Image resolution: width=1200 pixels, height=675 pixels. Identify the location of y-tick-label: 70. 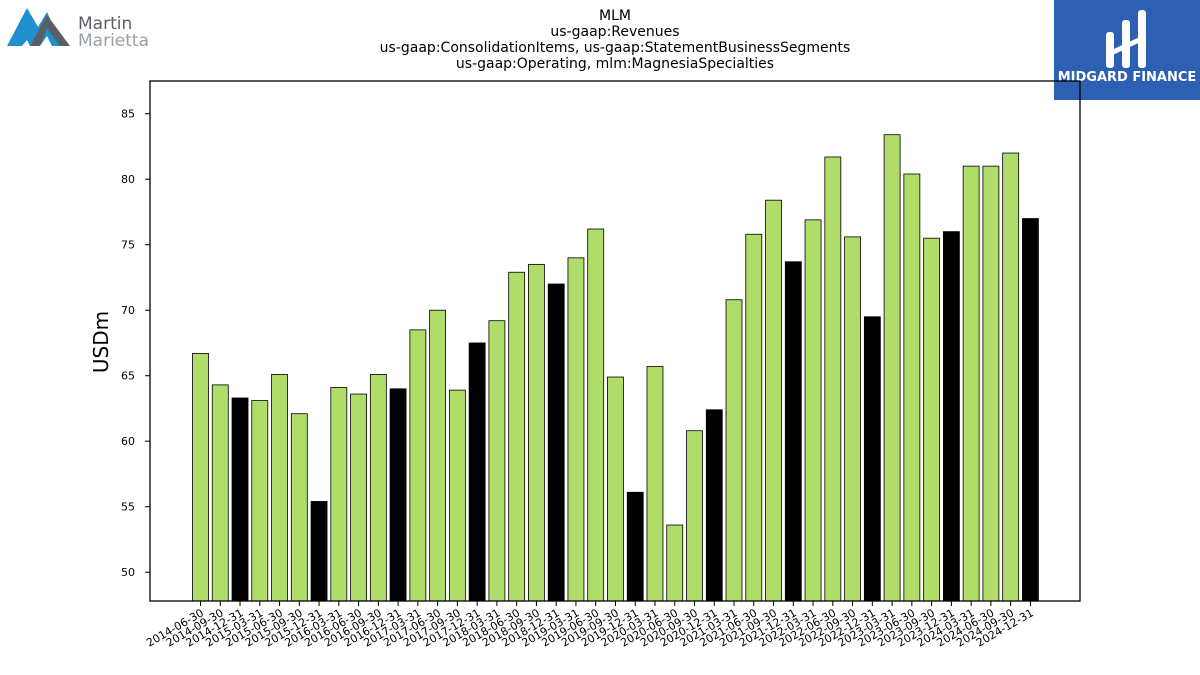
(128, 310).